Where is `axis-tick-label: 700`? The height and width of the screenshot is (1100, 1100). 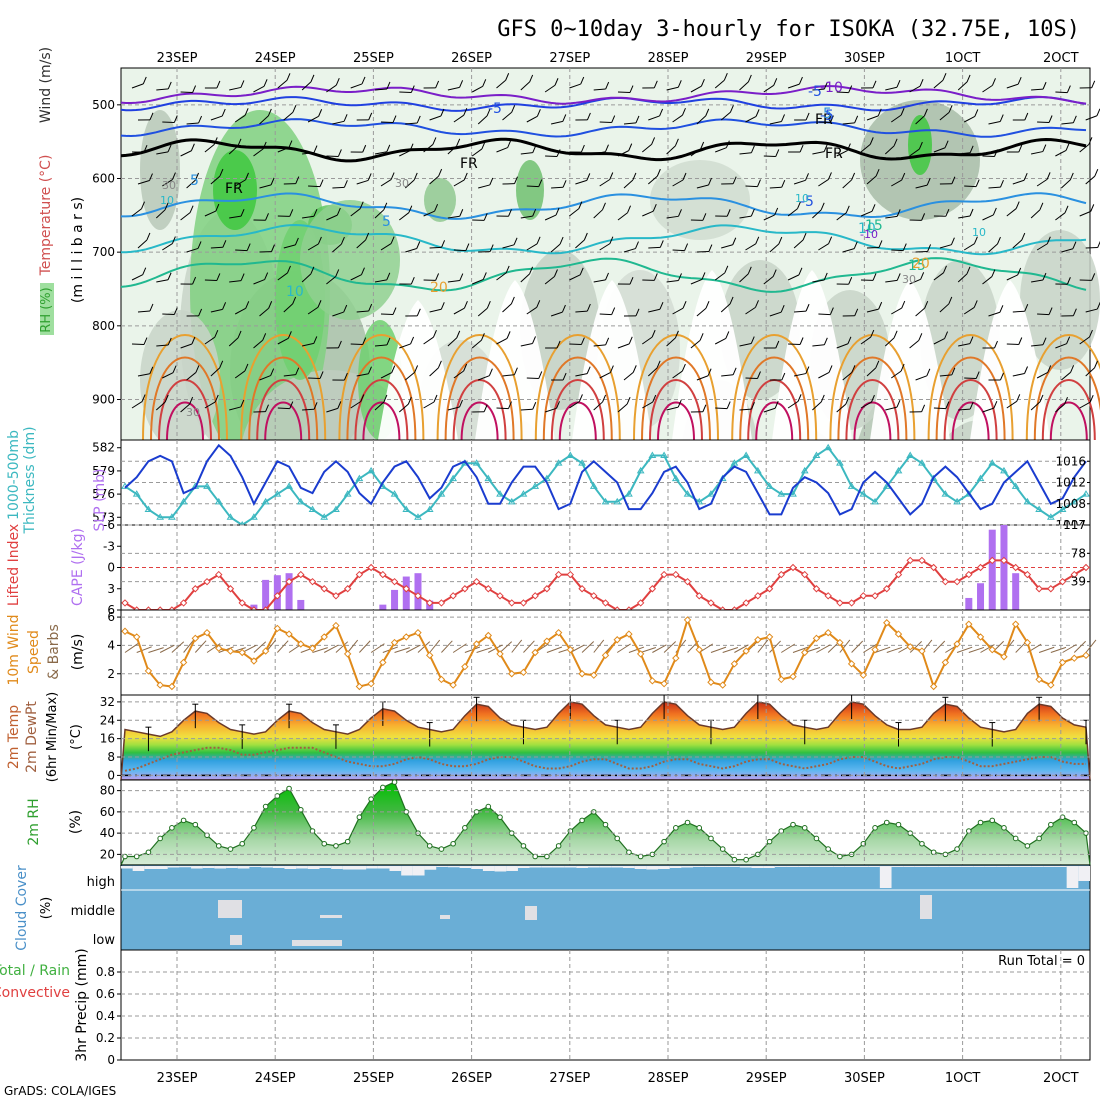
axis-tick-label: 700 is located at coordinates (103, 252).